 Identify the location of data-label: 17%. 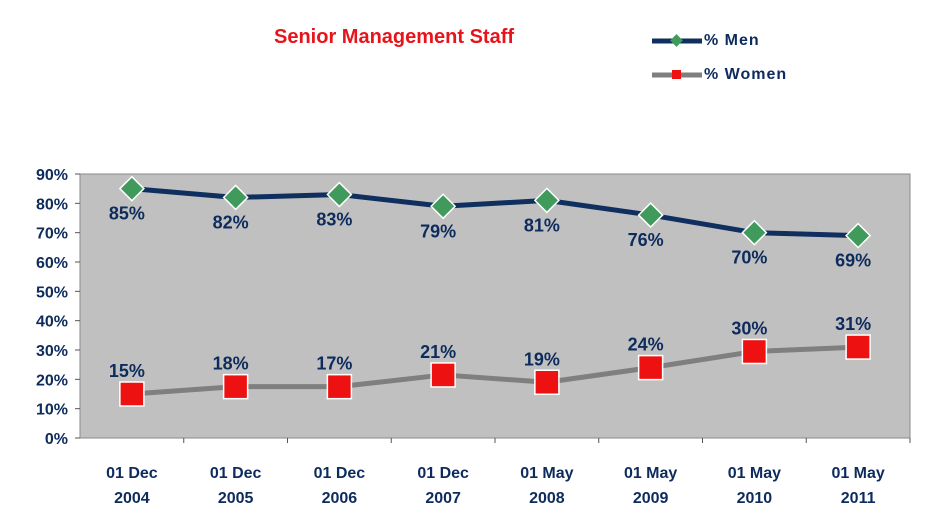
(334, 364).